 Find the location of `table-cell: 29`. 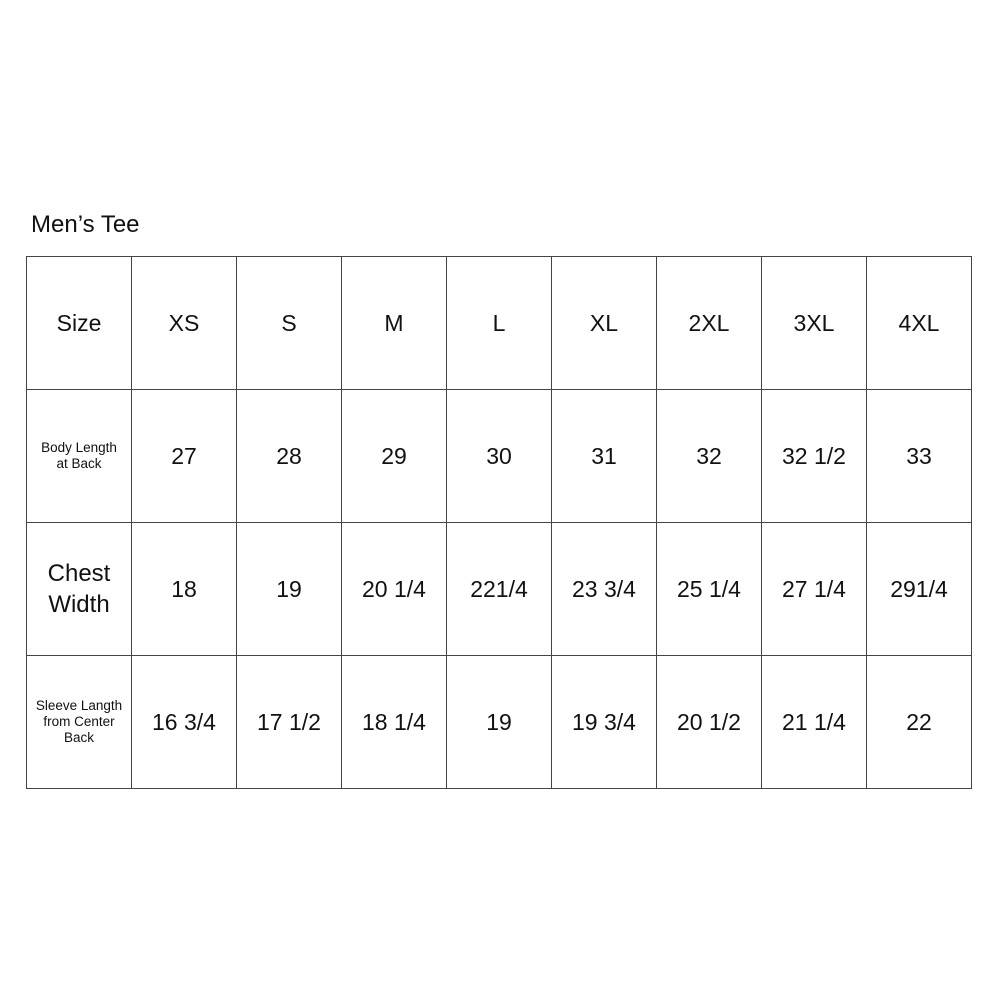

table-cell: 29 is located at coordinates (394, 456).